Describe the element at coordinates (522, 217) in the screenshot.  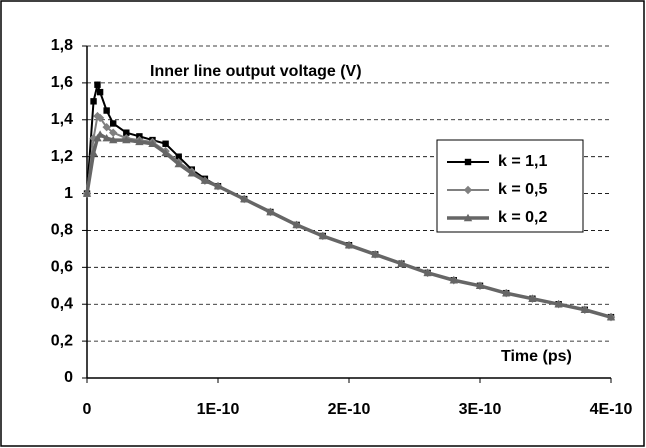
I see `legend-label: k = 0,2` at that location.